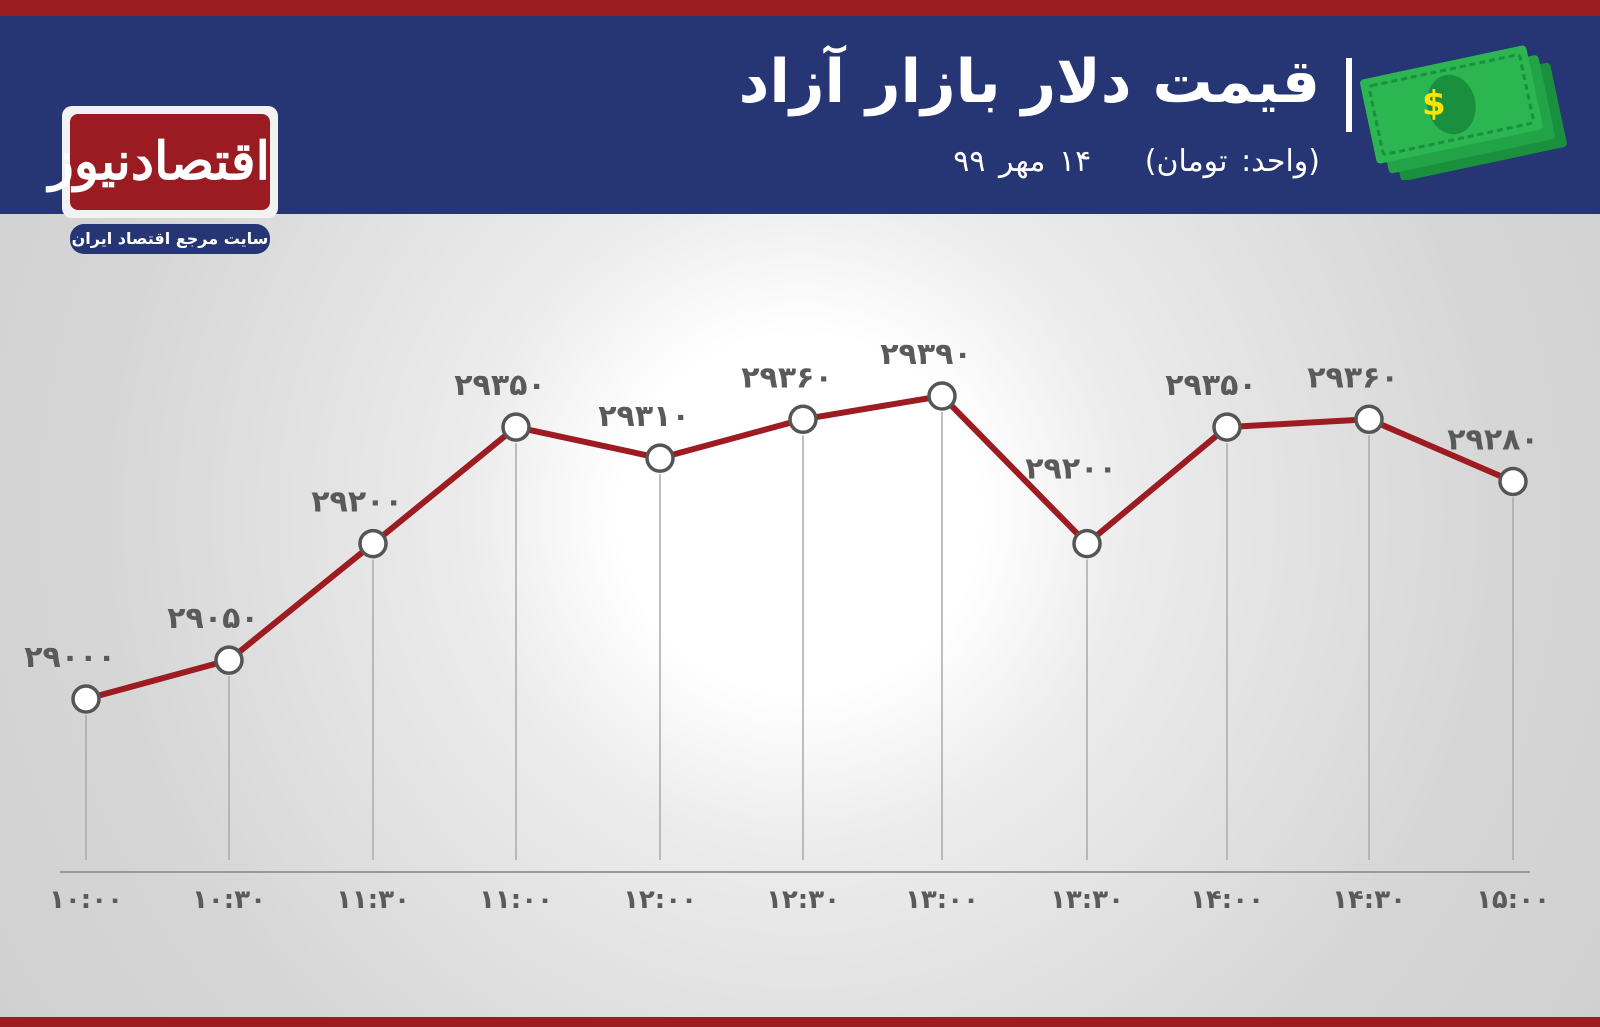  What do you see at coordinates (229, 900) in the screenshot?
I see `x-tick-label: ۱۰:۳۰` at bounding box center [229, 900].